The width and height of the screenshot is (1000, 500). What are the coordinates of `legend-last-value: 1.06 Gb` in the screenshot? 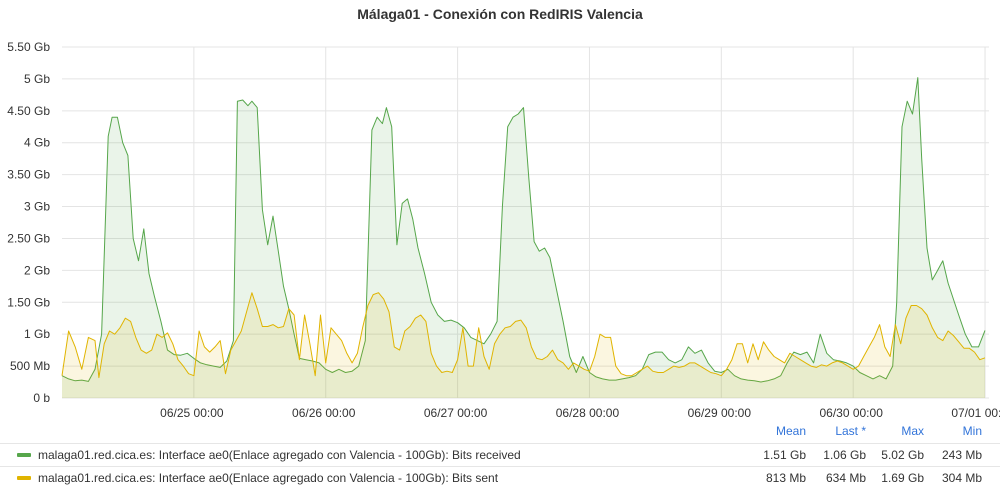 It's located at (844, 455).